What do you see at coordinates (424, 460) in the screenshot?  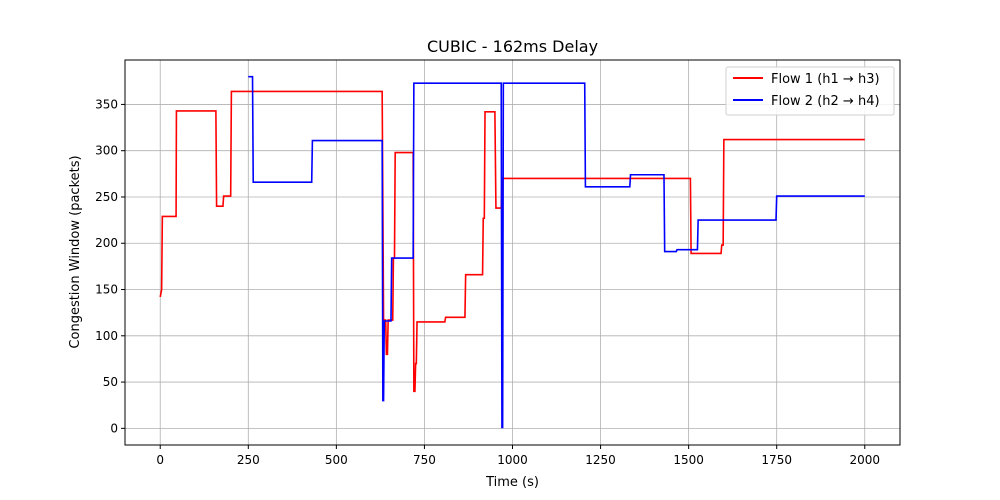 I see `x-tick-label: 750` at bounding box center [424, 460].